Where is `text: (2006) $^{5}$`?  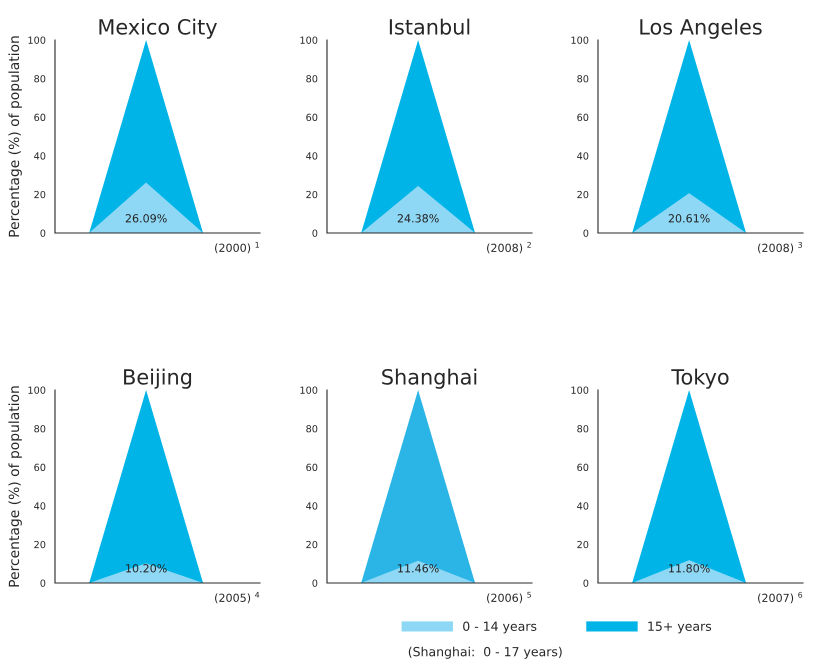
text: (2006) $^{5}$ is located at coordinates (509, 598).